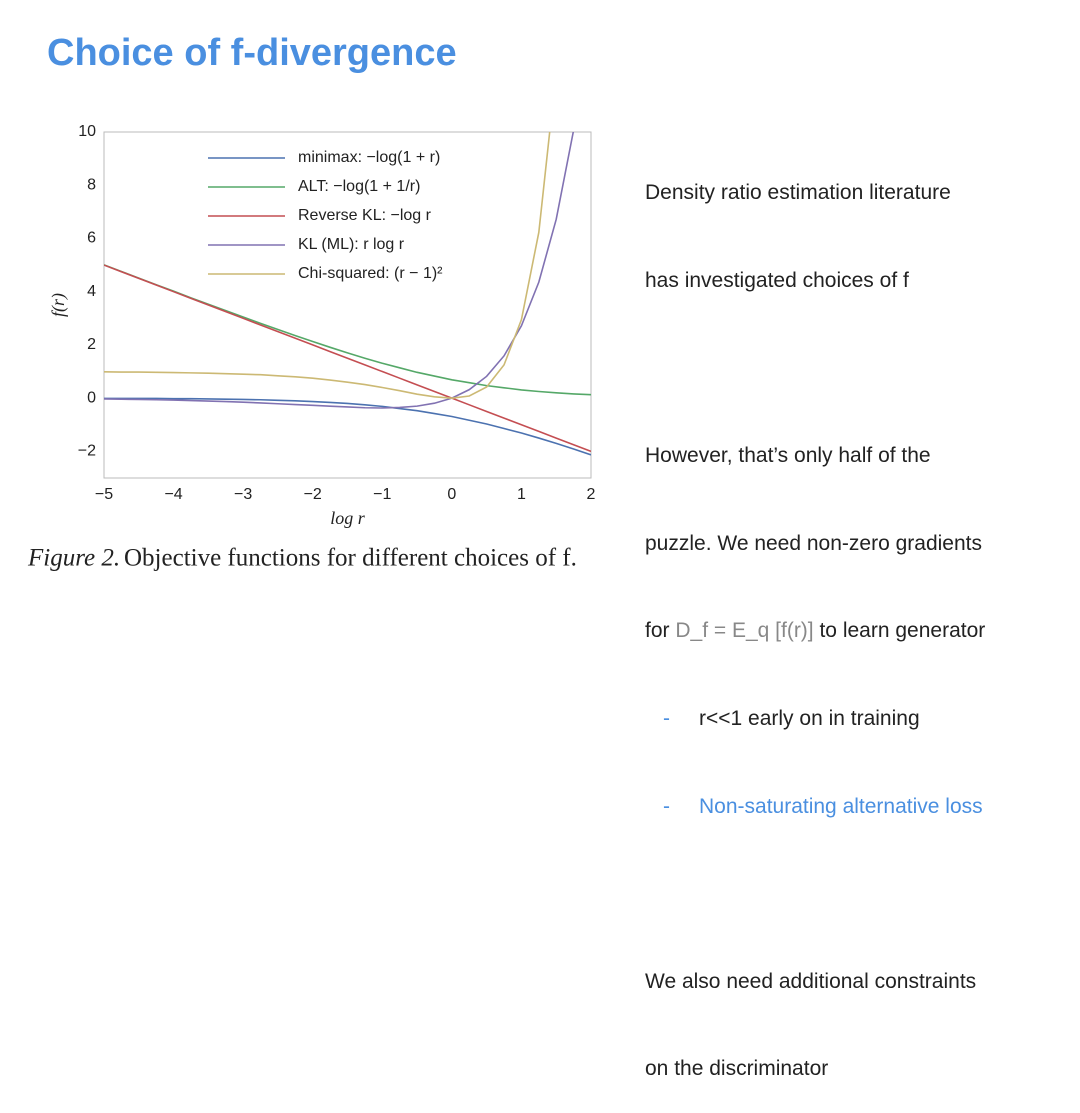 The height and width of the screenshot is (1113, 1080). What do you see at coordinates (370, 273) in the screenshot?
I see `legend-label: Chi-squared: (r − 1)²` at bounding box center [370, 273].